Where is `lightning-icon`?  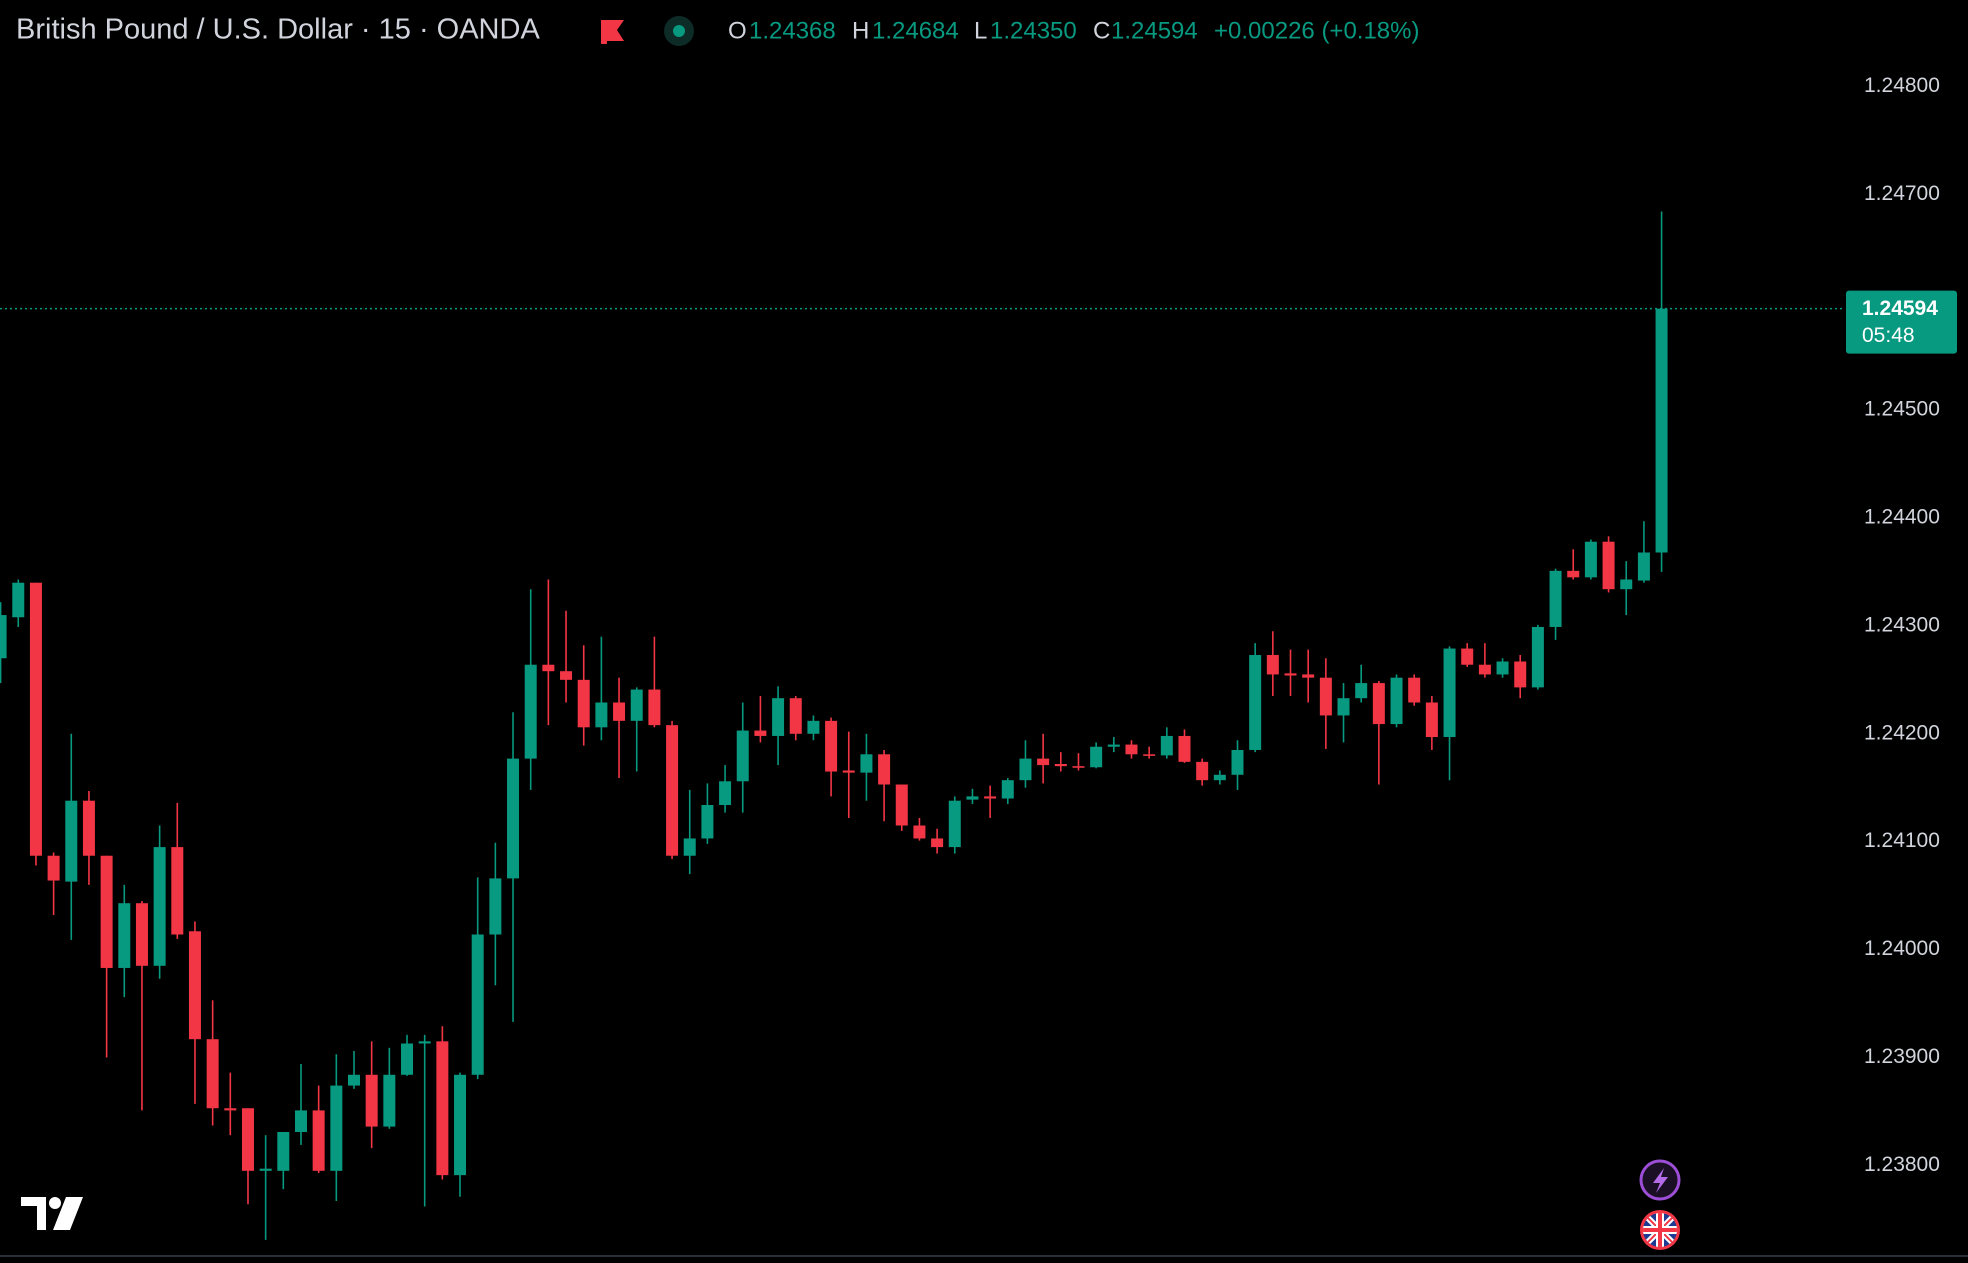
lightning-icon is located at coordinates (1660, 1180).